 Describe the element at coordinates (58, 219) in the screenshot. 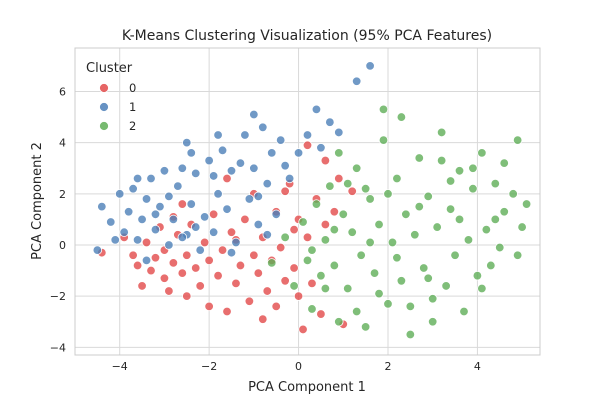

I see `y-tick-labels: −4 −2 0 2 4 6` at that location.